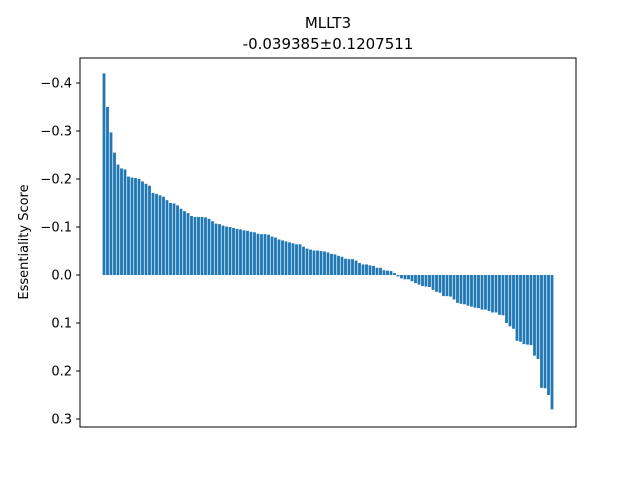 This screenshot has height=480, width=640. Describe the element at coordinates (60, 252) in the screenshot. I see `y-axis-ticks: −0.4 −0.3 −0.2 −0.1 0.0 0.1 0.2 0.3` at that location.